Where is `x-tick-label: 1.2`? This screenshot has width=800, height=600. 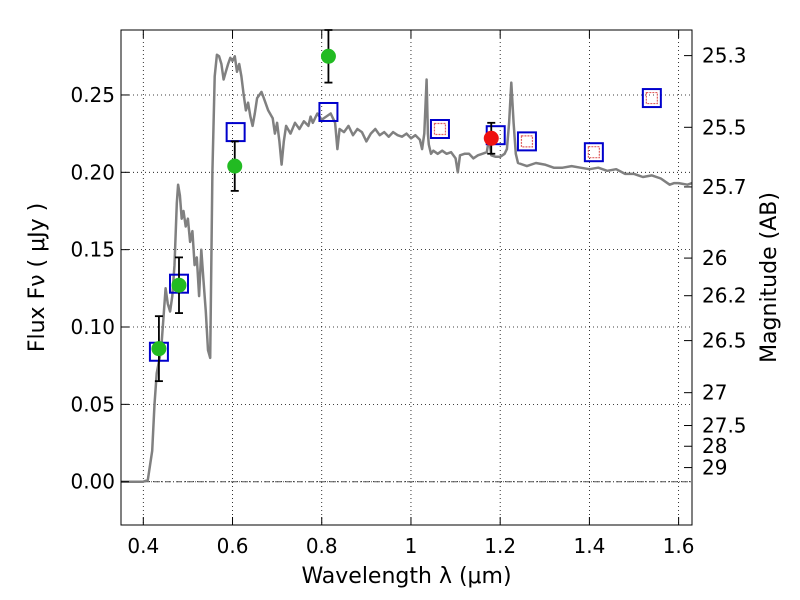 x-tick-label: 1.2 is located at coordinates (500, 546).